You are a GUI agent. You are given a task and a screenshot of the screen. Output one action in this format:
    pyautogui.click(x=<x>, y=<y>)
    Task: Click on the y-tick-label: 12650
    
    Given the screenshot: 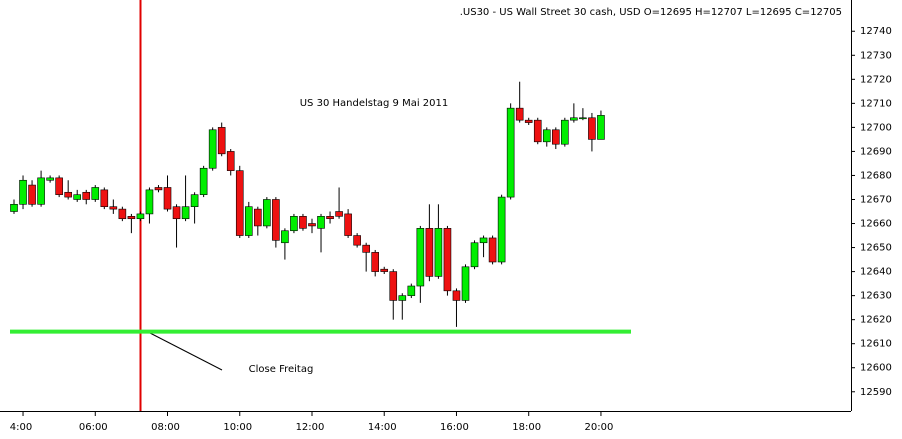 What is the action you would take?
    pyautogui.click(x=876, y=248)
    